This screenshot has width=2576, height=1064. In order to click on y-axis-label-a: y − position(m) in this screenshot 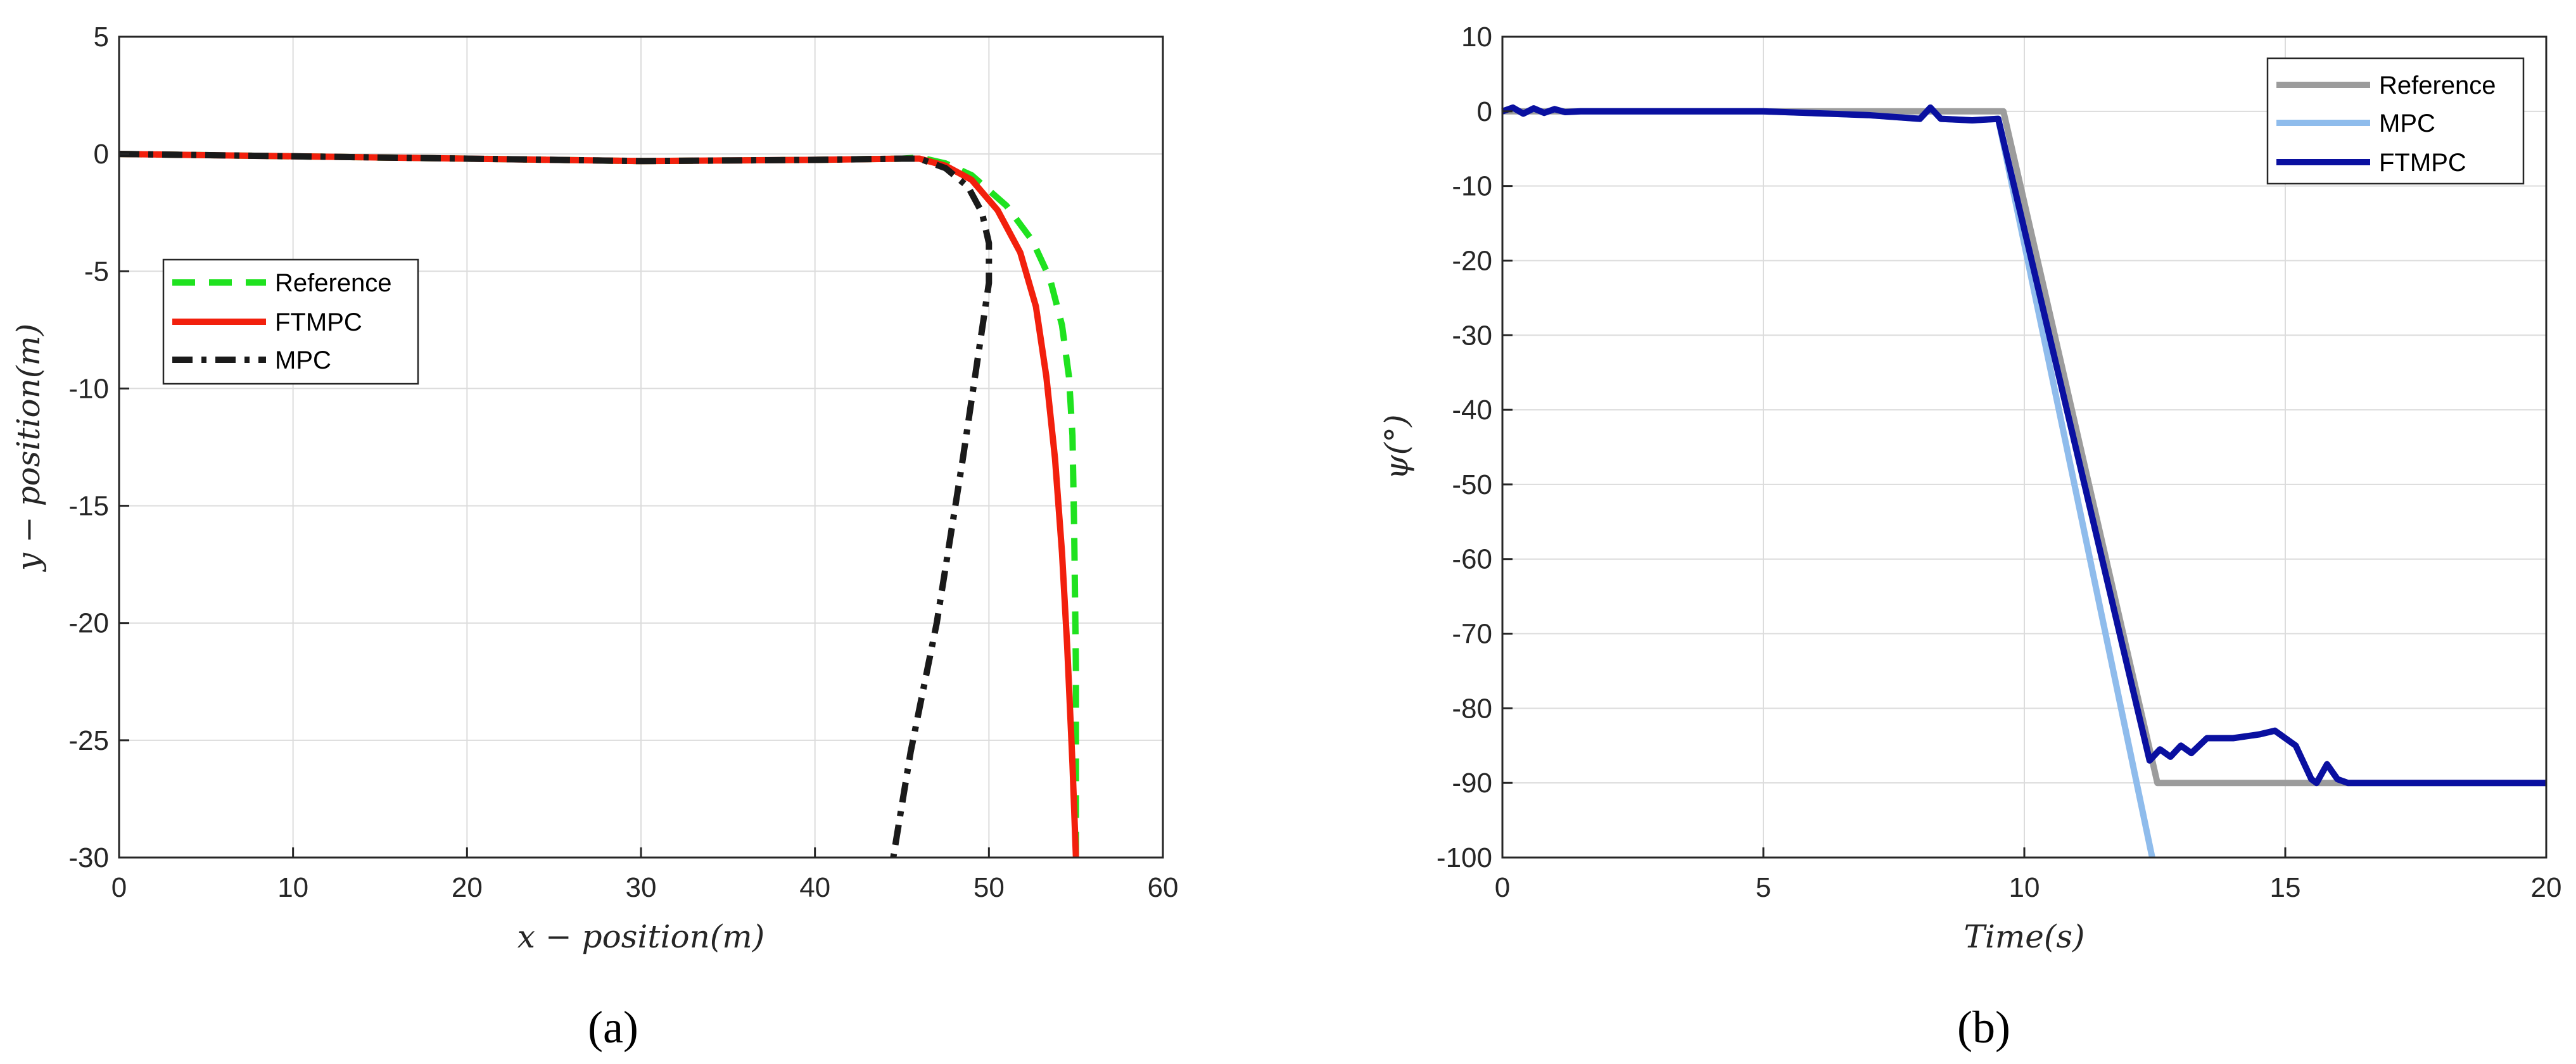, I will do `click(28, 448)`.